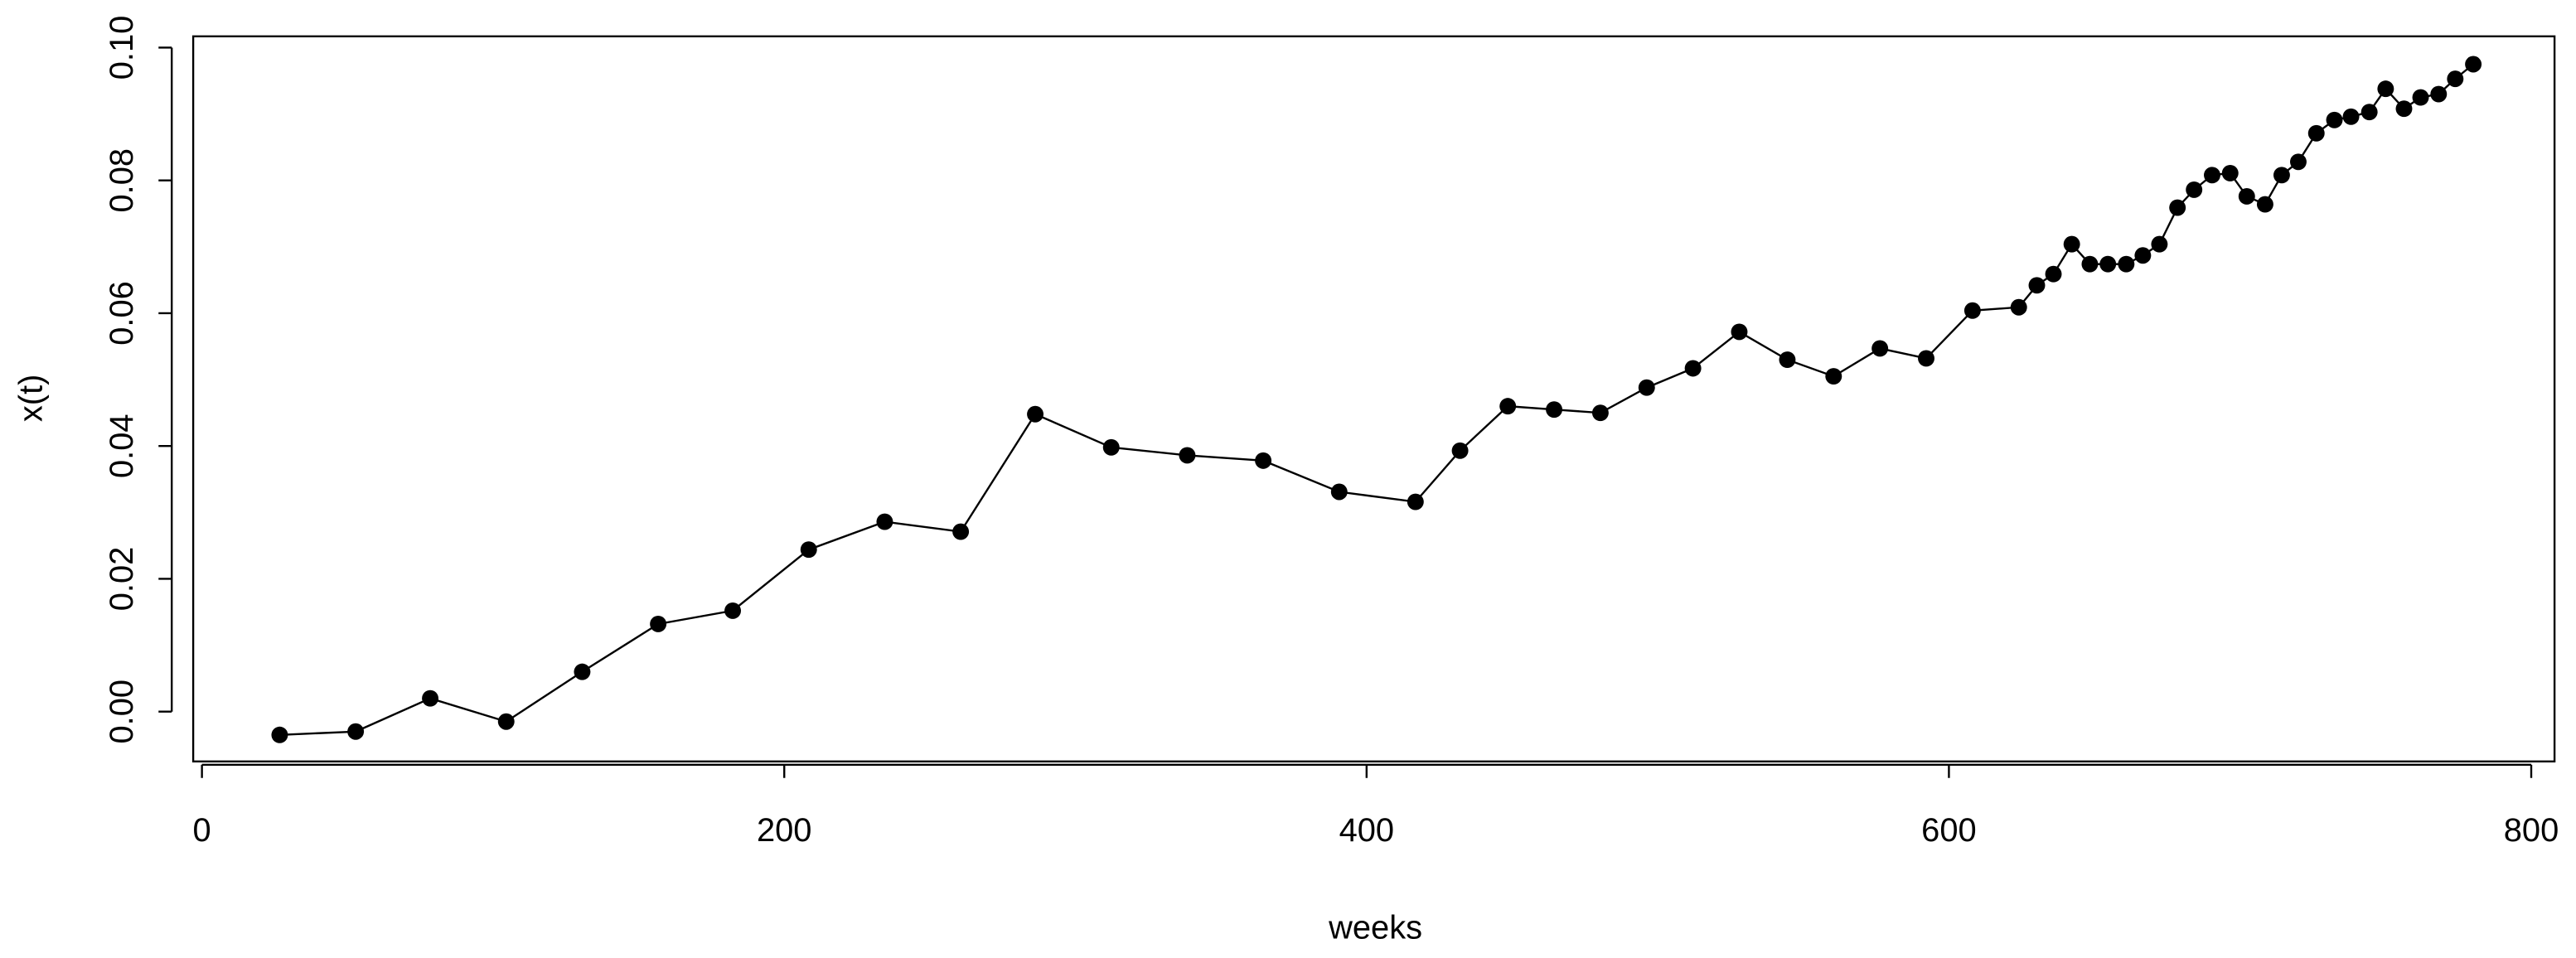 This screenshot has height=958, width=2576. Describe the element at coordinates (2531, 830) in the screenshot. I see `x-tick-label: 800` at that location.